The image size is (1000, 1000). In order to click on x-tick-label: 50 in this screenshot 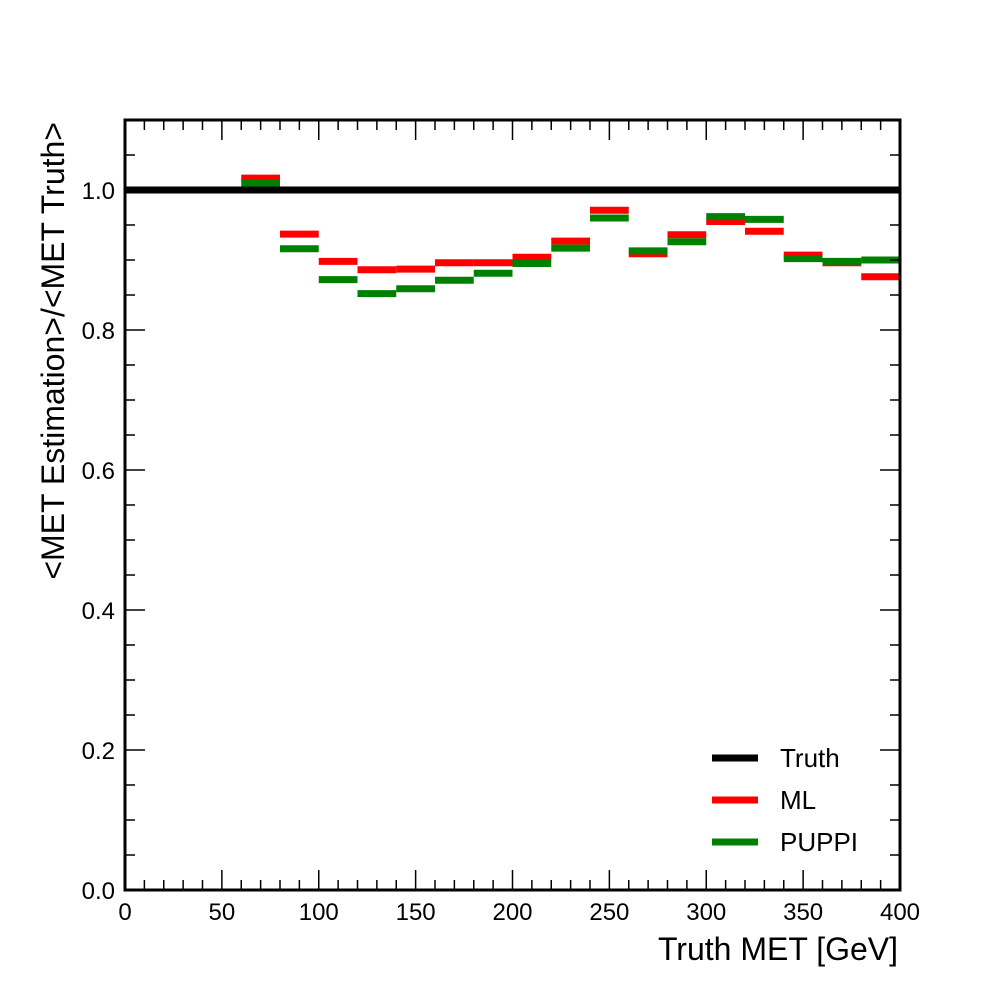, I will do `click(222, 912)`.